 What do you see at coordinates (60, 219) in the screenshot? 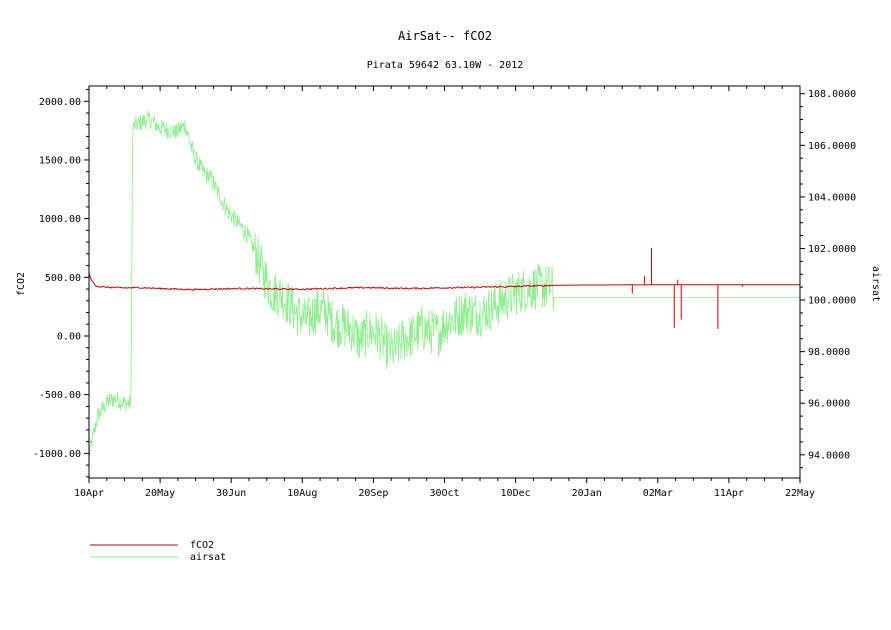
I see `y-left-tick-label: 1000.00` at bounding box center [60, 219].